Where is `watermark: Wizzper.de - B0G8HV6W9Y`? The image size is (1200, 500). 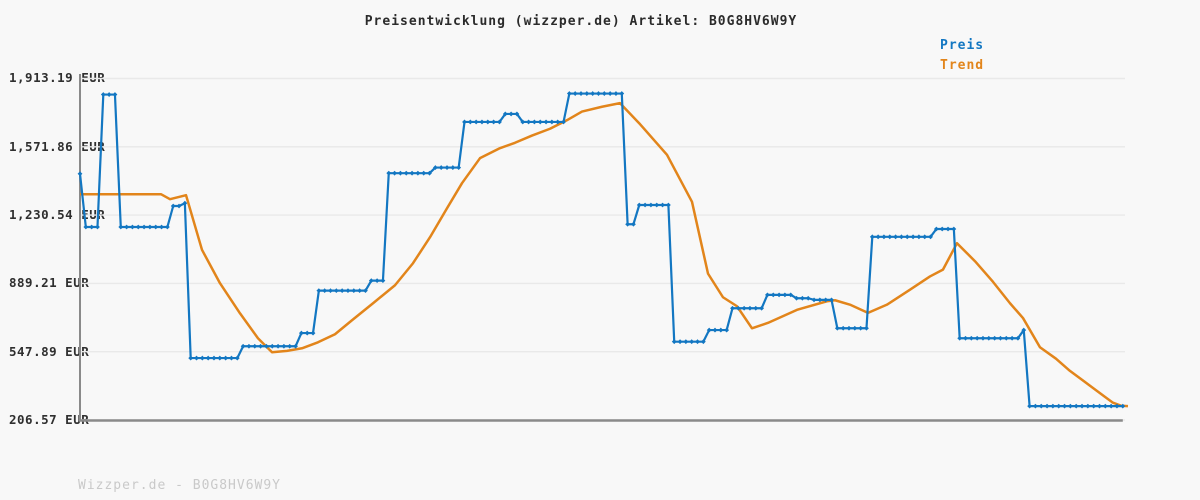
watermark: Wizzper.de - B0G8HV6W9Y is located at coordinates (180, 485).